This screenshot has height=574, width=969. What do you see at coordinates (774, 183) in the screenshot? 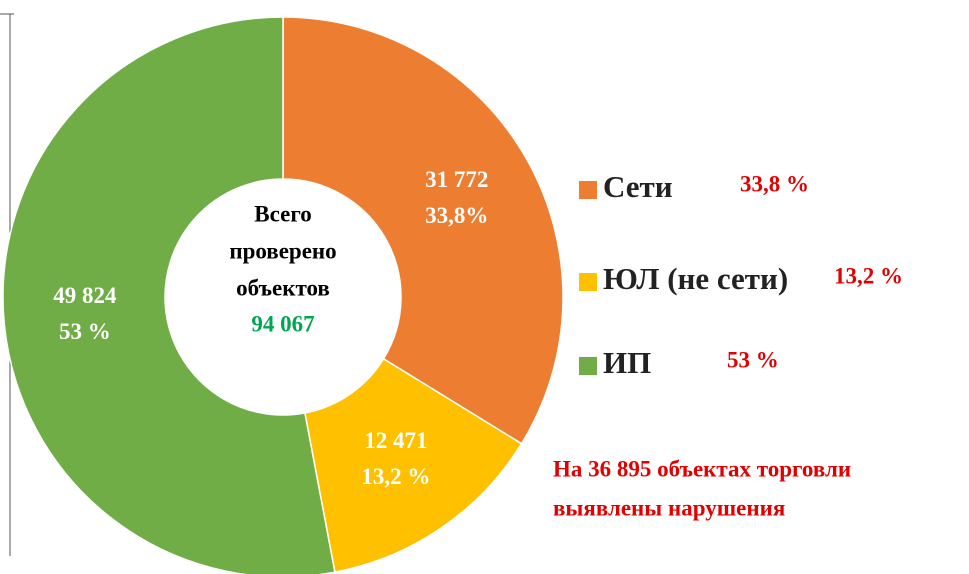
I see `legend-percent: 33,8 %` at bounding box center [774, 183].